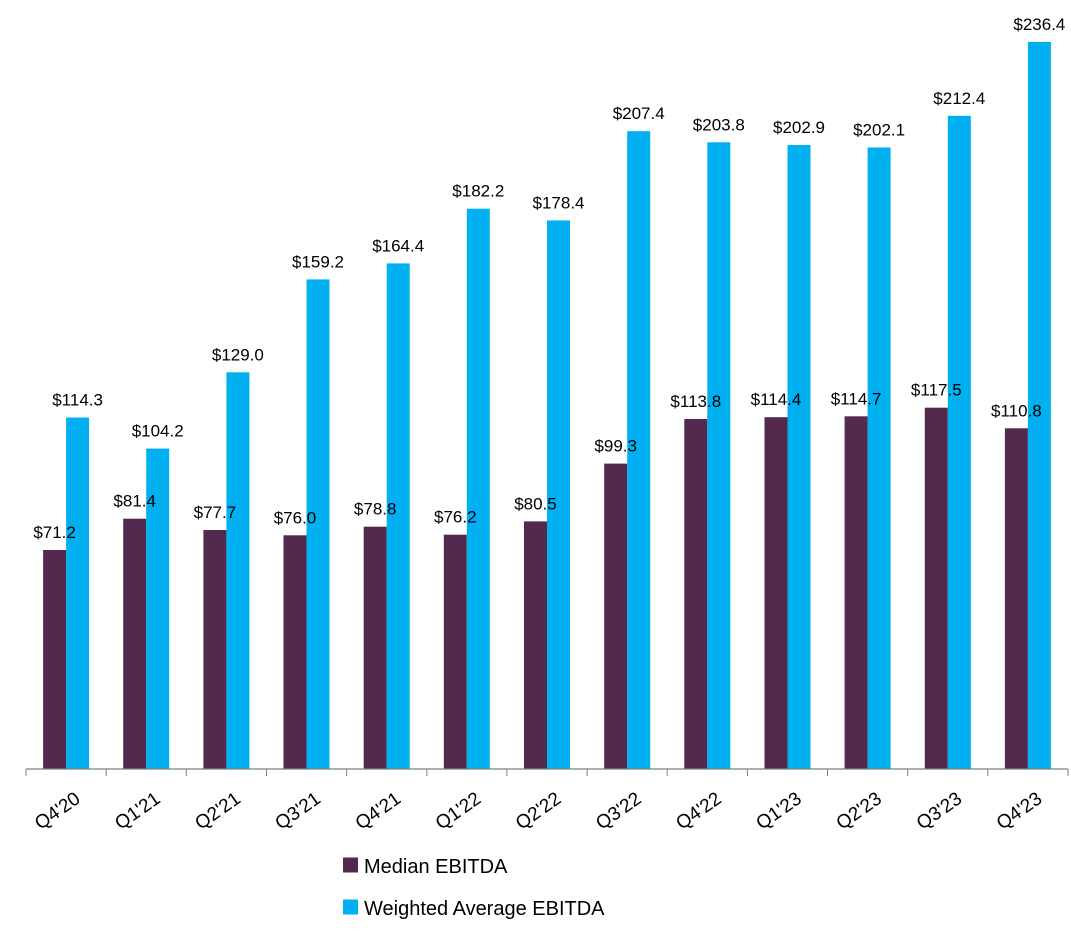 The width and height of the screenshot is (1071, 936). What do you see at coordinates (538, 811) in the screenshot?
I see `x-tick-label-Q2'22: Q2'22` at bounding box center [538, 811].